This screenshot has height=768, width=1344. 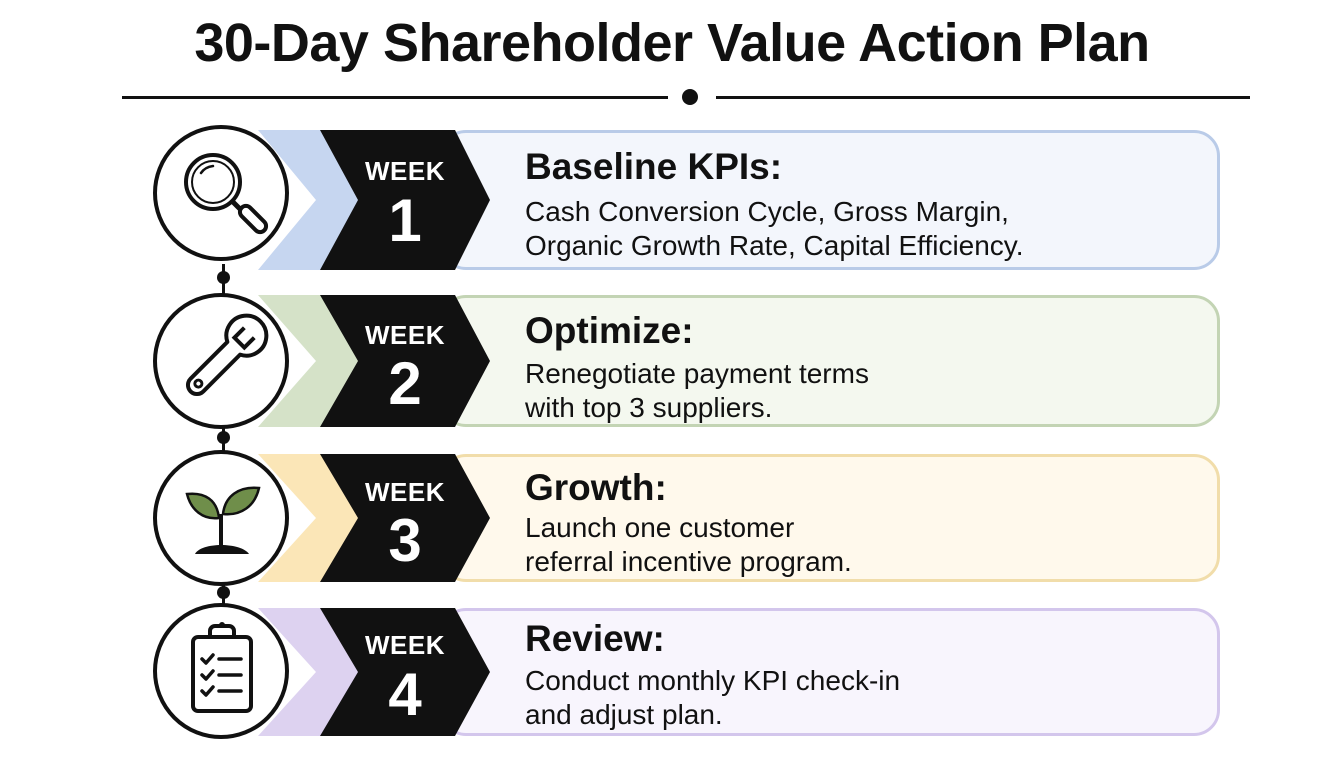 What do you see at coordinates (609, 330) in the screenshot?
I see `week-2-heading: Optimize:` at bounding box center [609, 330].